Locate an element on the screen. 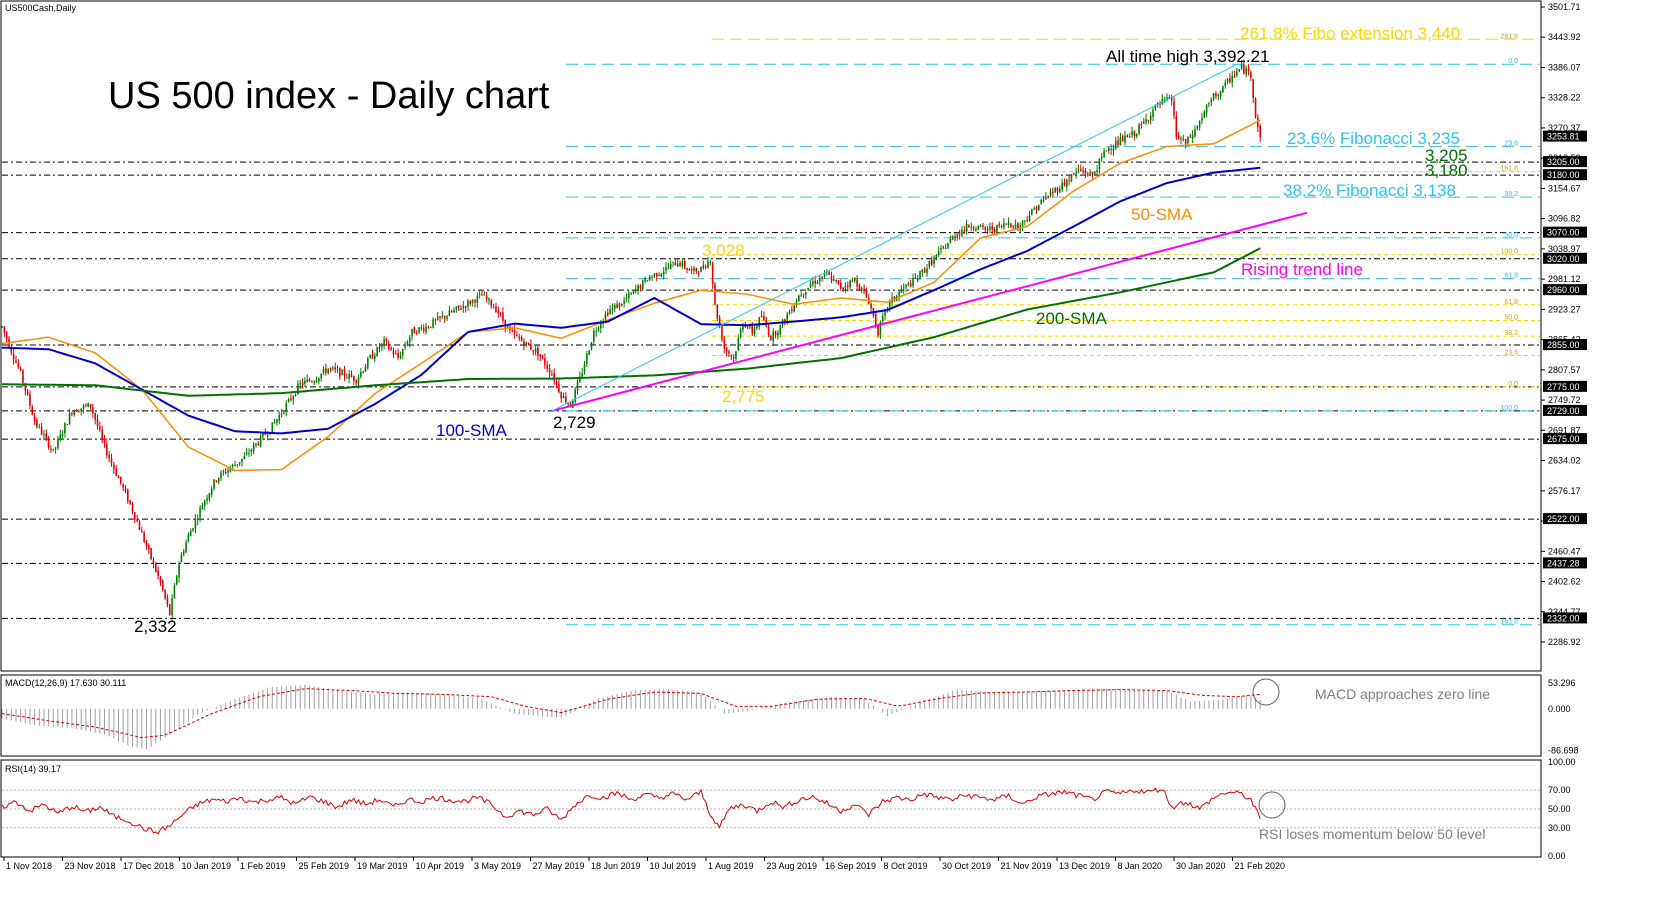 Image resolution: width=1662 pixels, height=919 pixels. rsi-tick-label: 30.00 is located at coordinates (1559, 828).